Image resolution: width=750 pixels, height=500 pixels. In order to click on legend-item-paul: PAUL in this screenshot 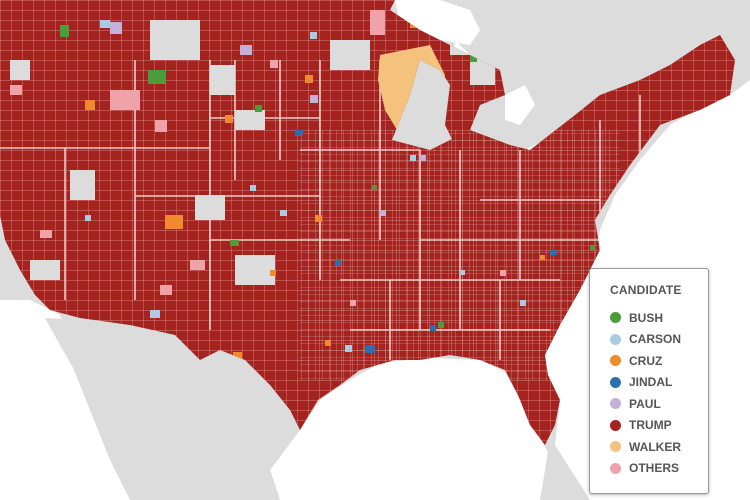, I will do `click(659, 404)`.